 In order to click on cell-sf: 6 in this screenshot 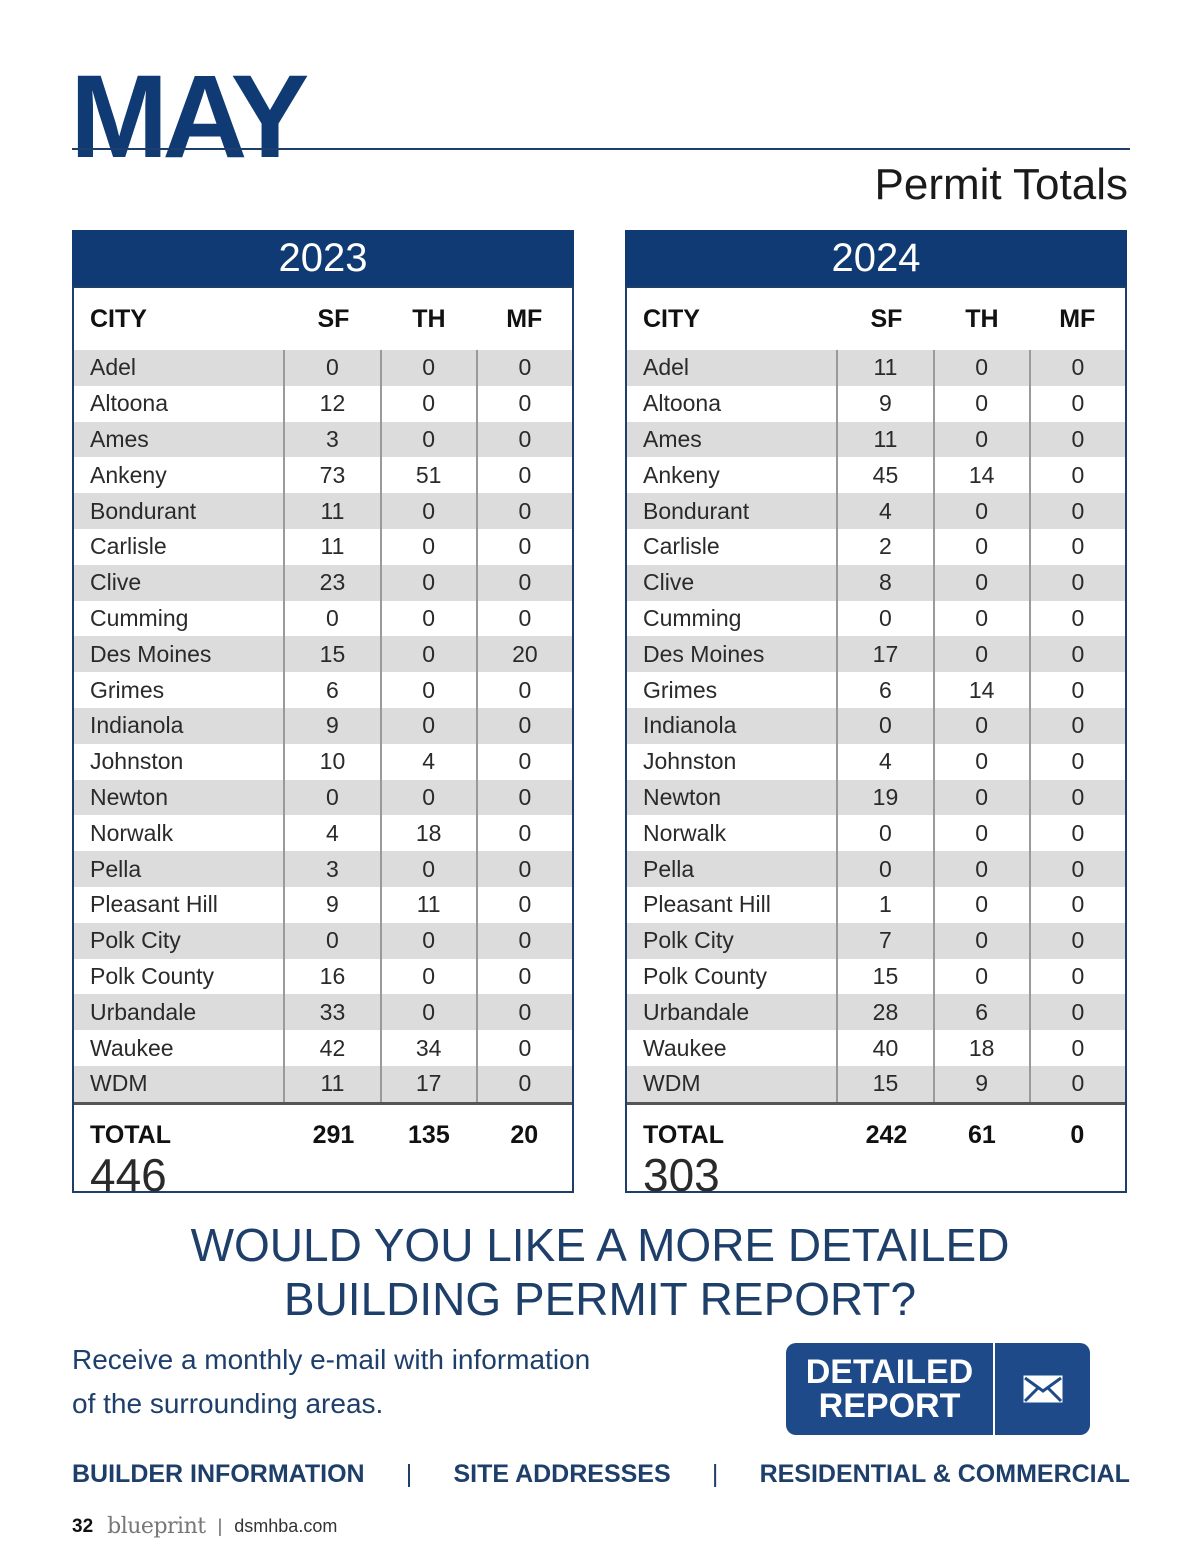, I will do `click(884, 690)`.